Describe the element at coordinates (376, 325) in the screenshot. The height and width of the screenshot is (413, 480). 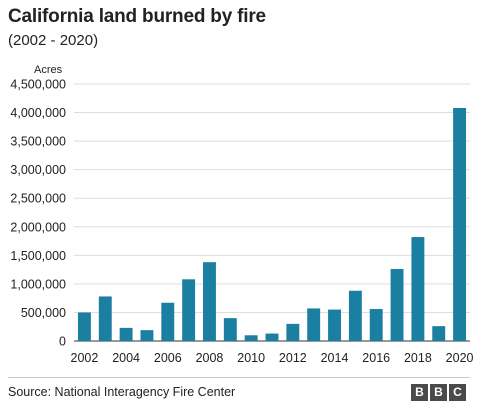
I see `bar-2016` at that location.